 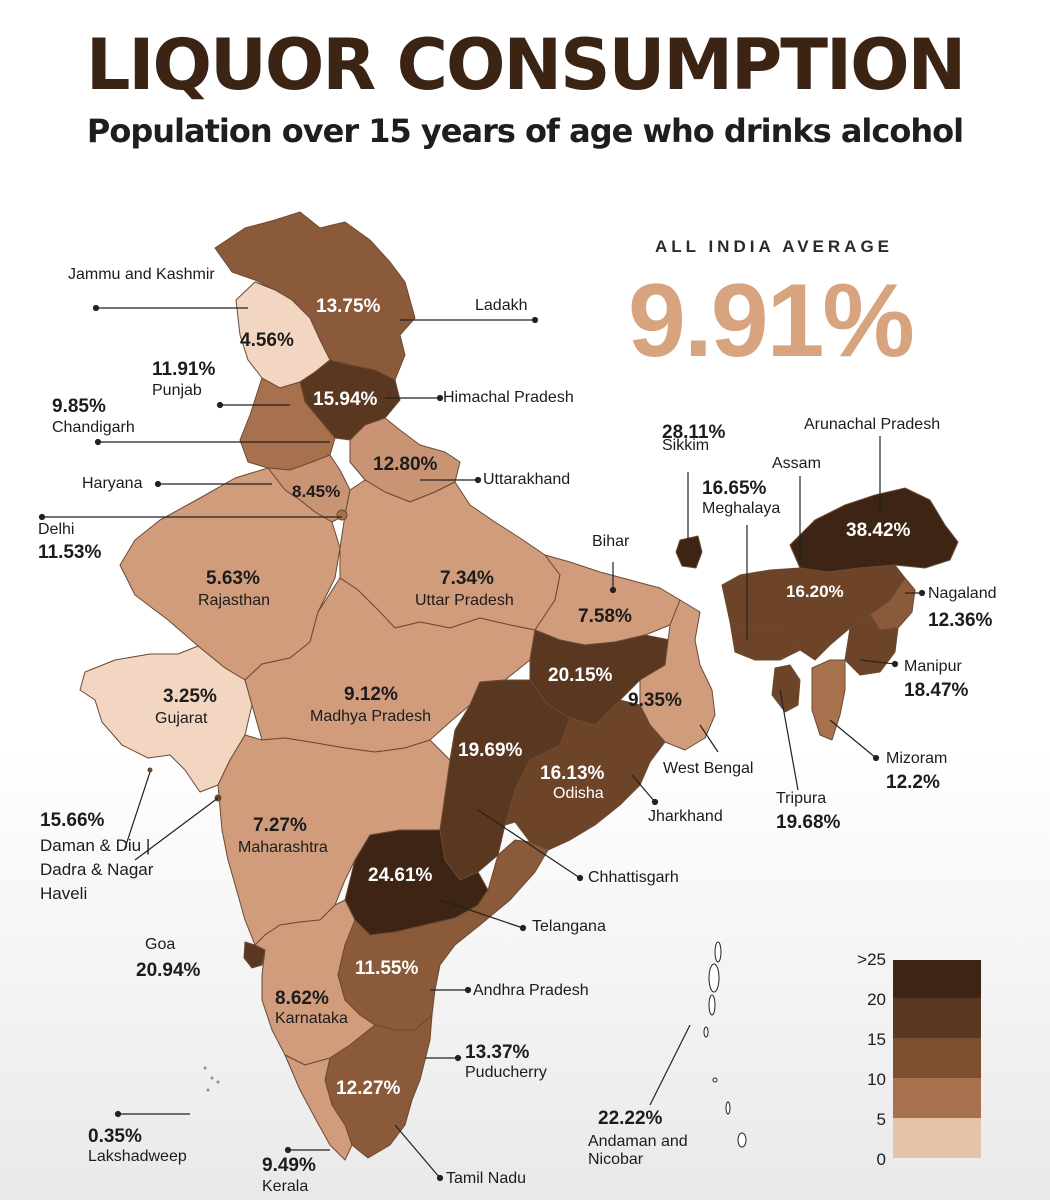 I want to click on region-diu, so click(x=150, y=770).